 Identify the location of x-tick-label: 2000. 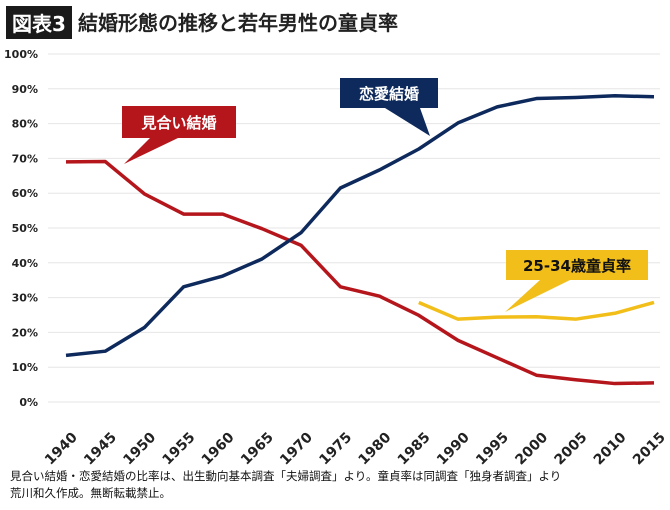
(531, 448).